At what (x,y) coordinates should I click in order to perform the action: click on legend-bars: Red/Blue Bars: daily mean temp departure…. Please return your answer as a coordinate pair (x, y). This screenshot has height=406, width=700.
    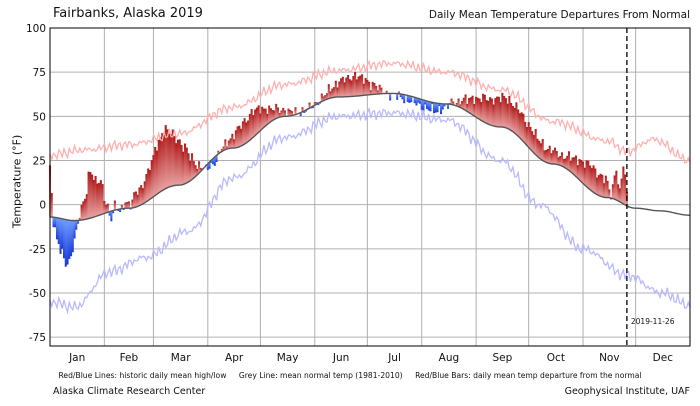
    Looking at the image, I should click on (528, 375).